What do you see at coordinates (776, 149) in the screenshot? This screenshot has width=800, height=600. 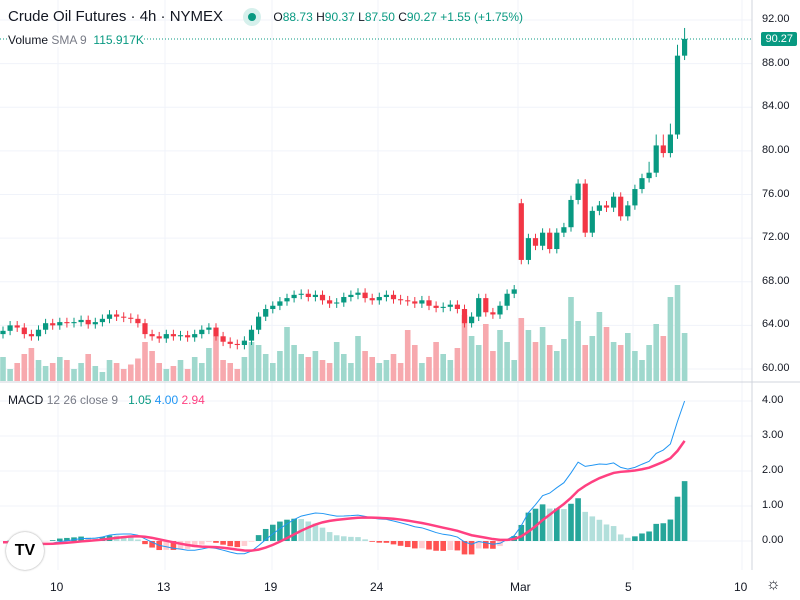 I see `price-tick: 80.00` at bounding box center [776, 149].